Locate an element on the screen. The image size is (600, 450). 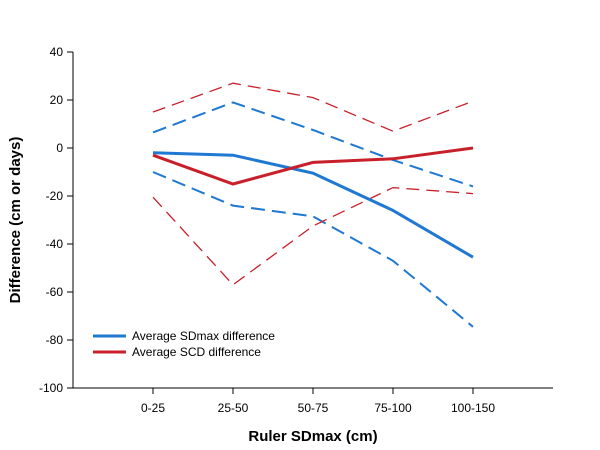
legend-item-scd: Average SCD difference is located at coordinates (177, 352).